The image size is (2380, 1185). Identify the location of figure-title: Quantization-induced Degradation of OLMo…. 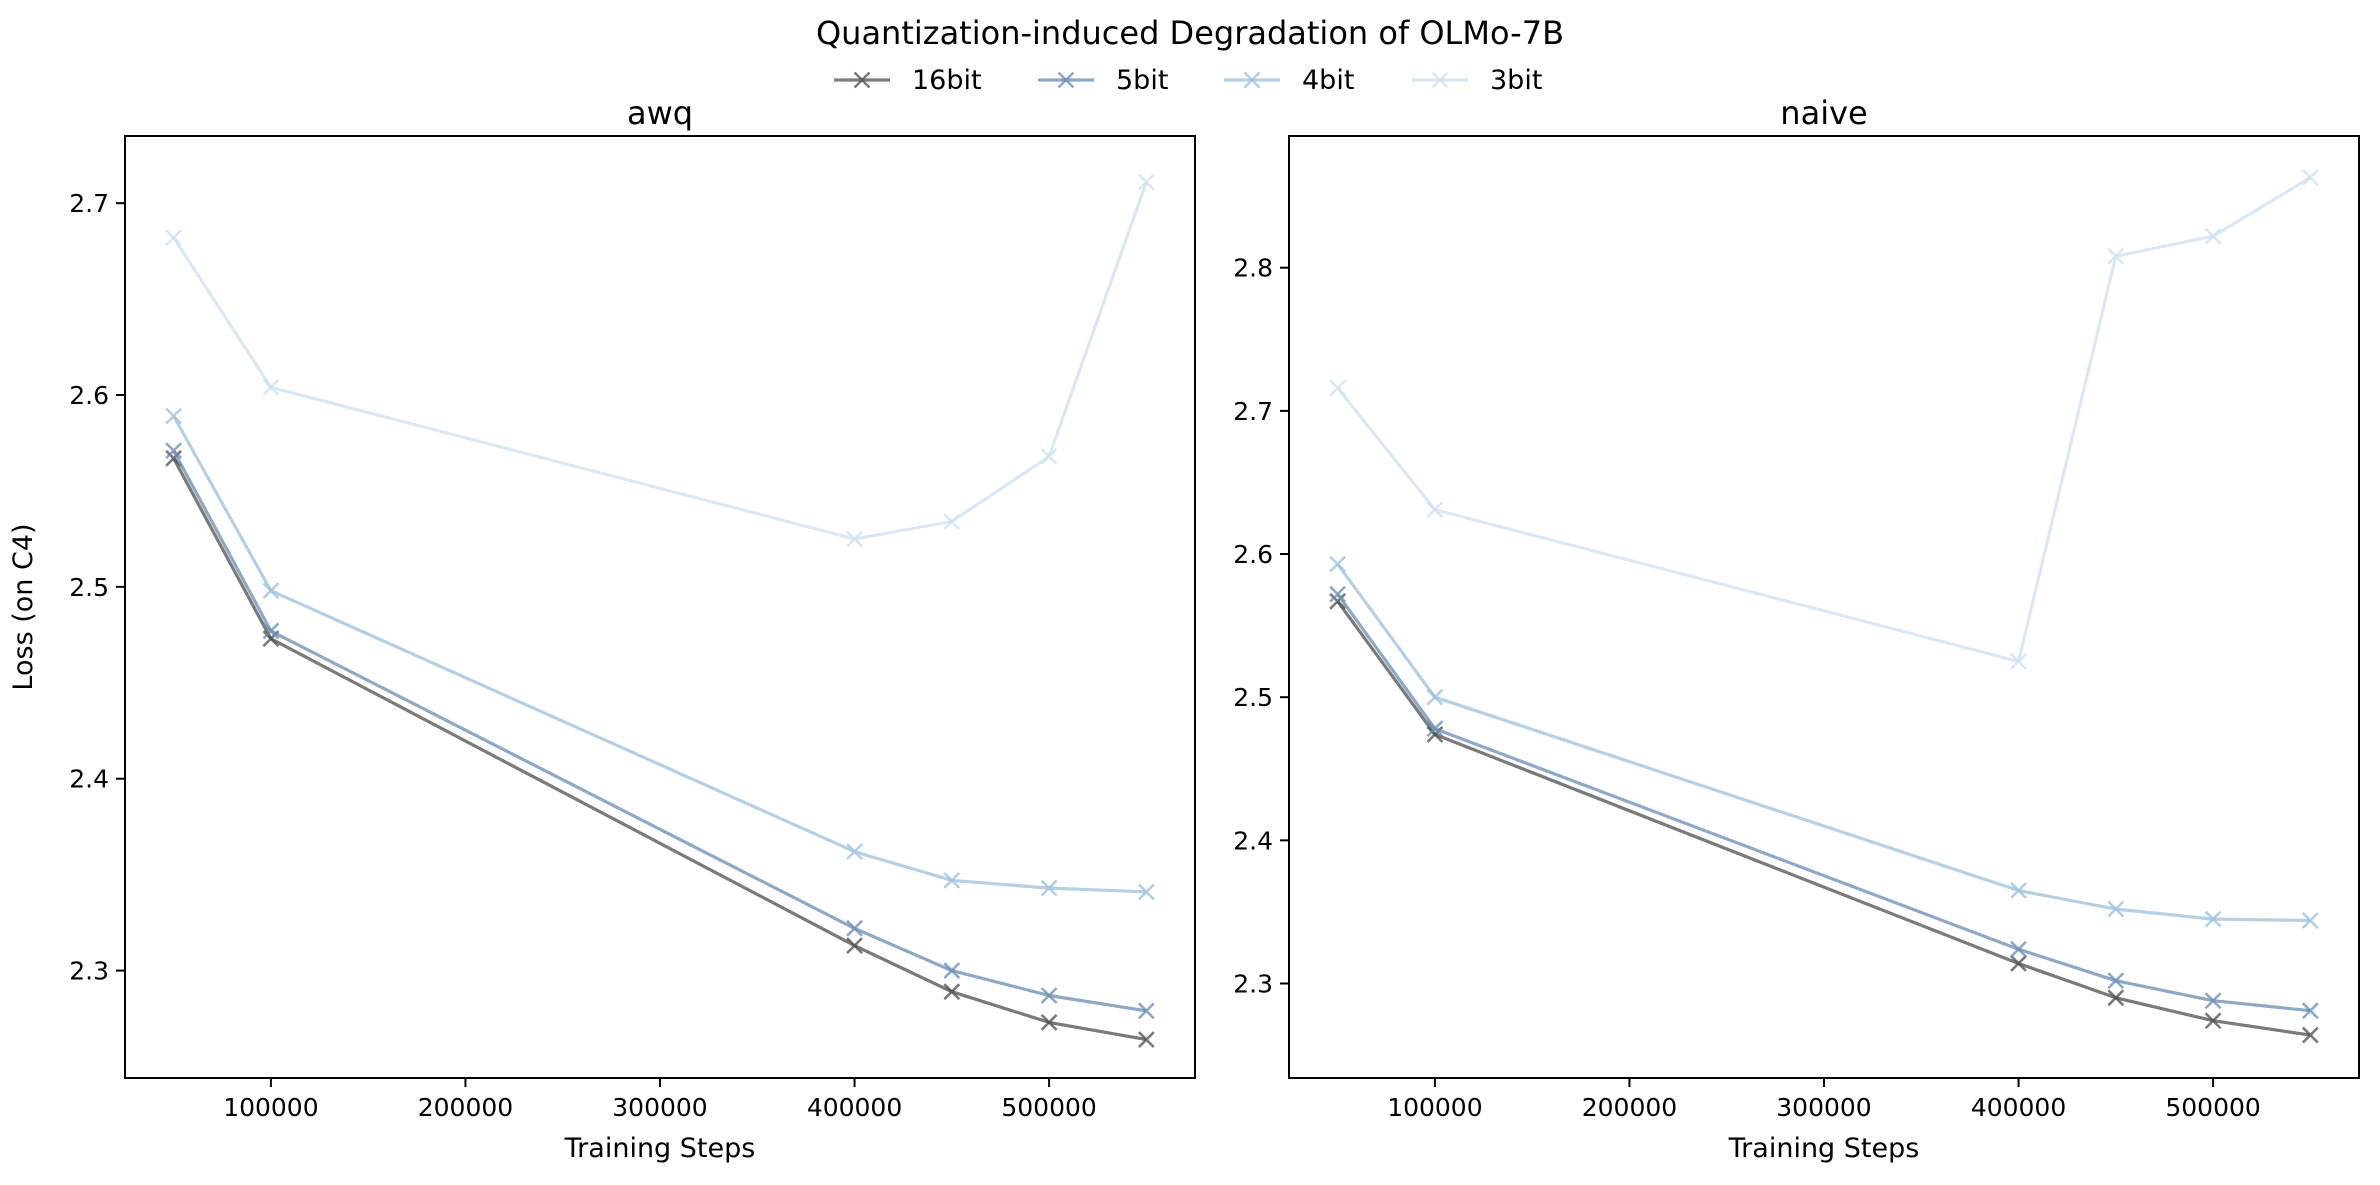
(1190, 33).